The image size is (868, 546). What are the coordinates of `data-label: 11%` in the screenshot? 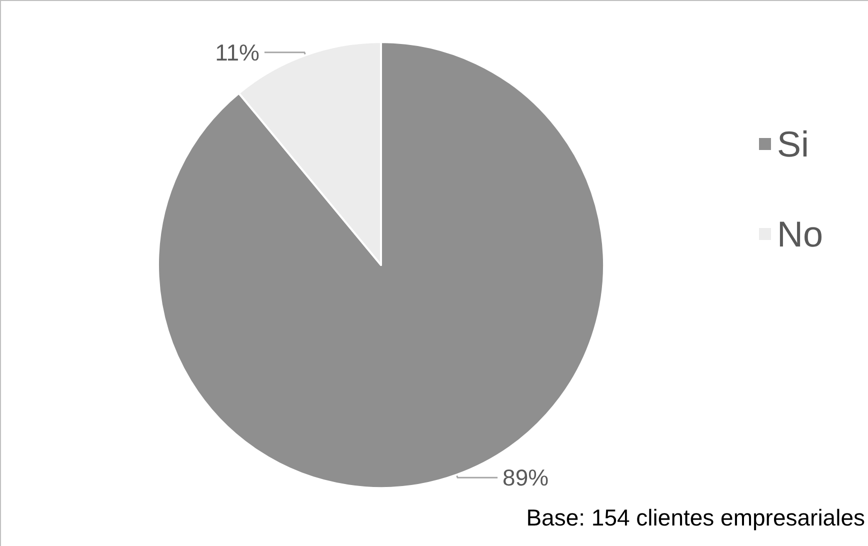 It's located at (237, 52).